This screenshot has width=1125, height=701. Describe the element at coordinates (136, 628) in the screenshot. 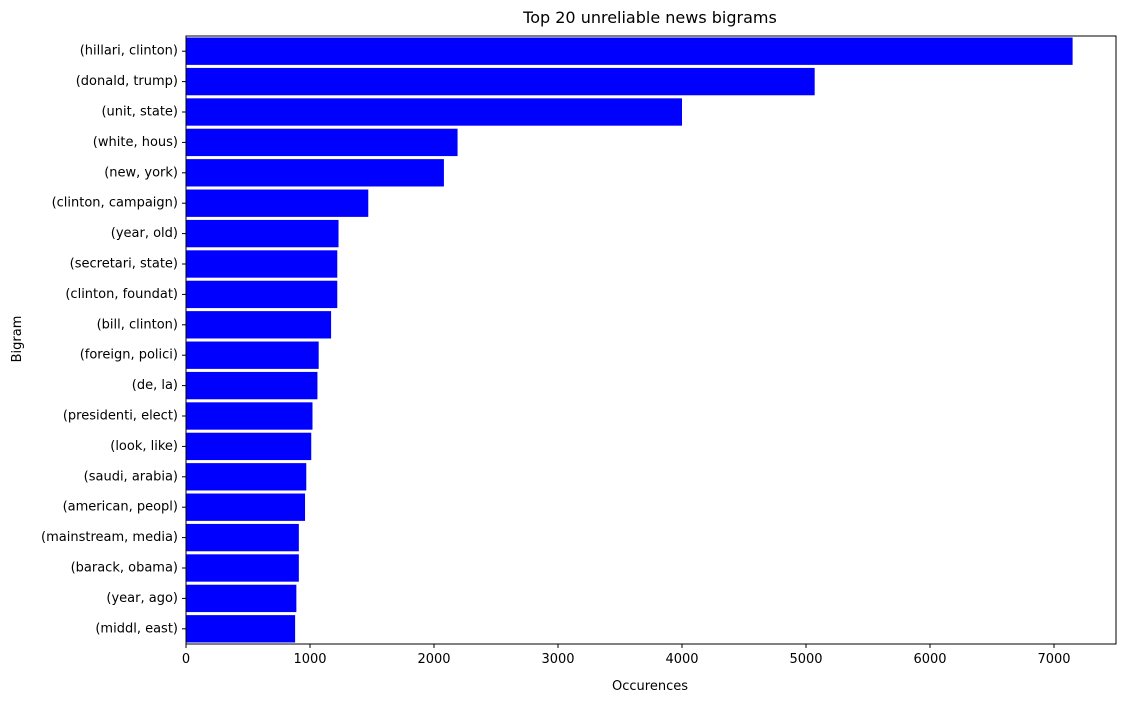

I see `y-tick-label: (middl, east)` at that location.